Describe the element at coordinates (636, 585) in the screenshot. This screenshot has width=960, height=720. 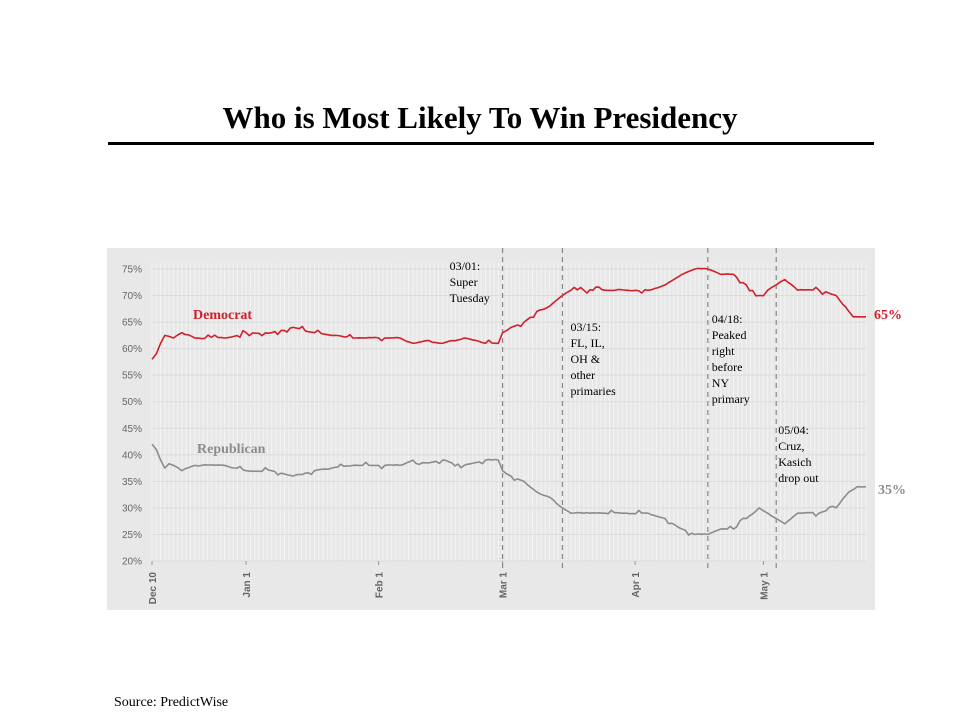
I see `x-tick-label: Apr 1` at that location.